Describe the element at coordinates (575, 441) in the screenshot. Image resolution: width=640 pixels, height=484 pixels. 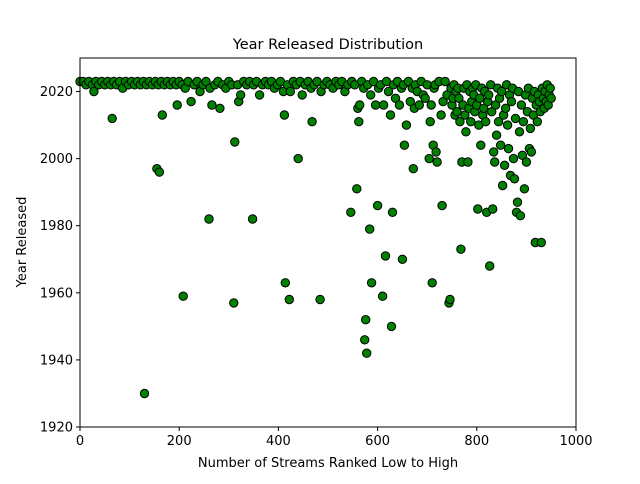
I see `x-tick-label: 1000` at that location.